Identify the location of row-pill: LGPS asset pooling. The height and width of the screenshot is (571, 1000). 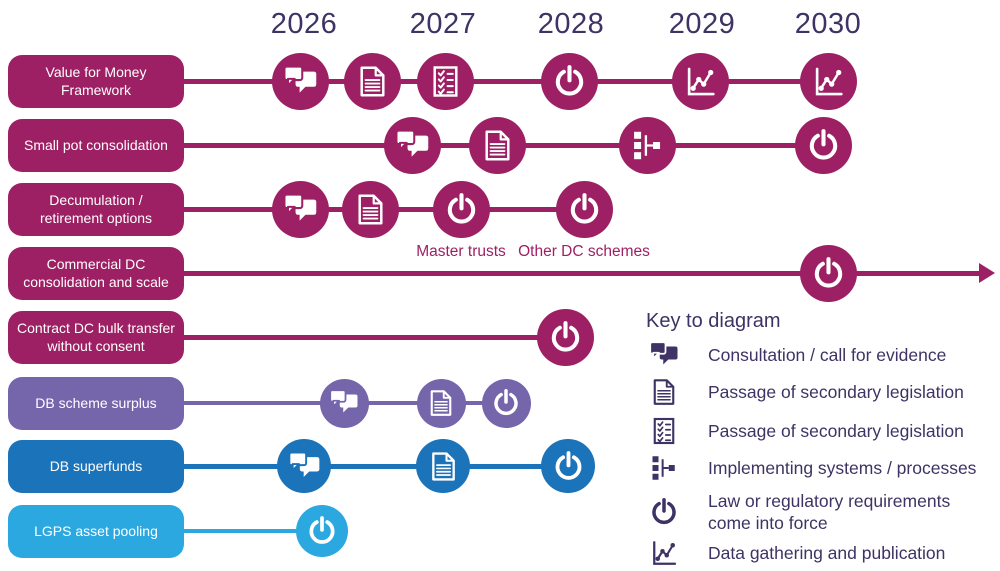
(96, 531).